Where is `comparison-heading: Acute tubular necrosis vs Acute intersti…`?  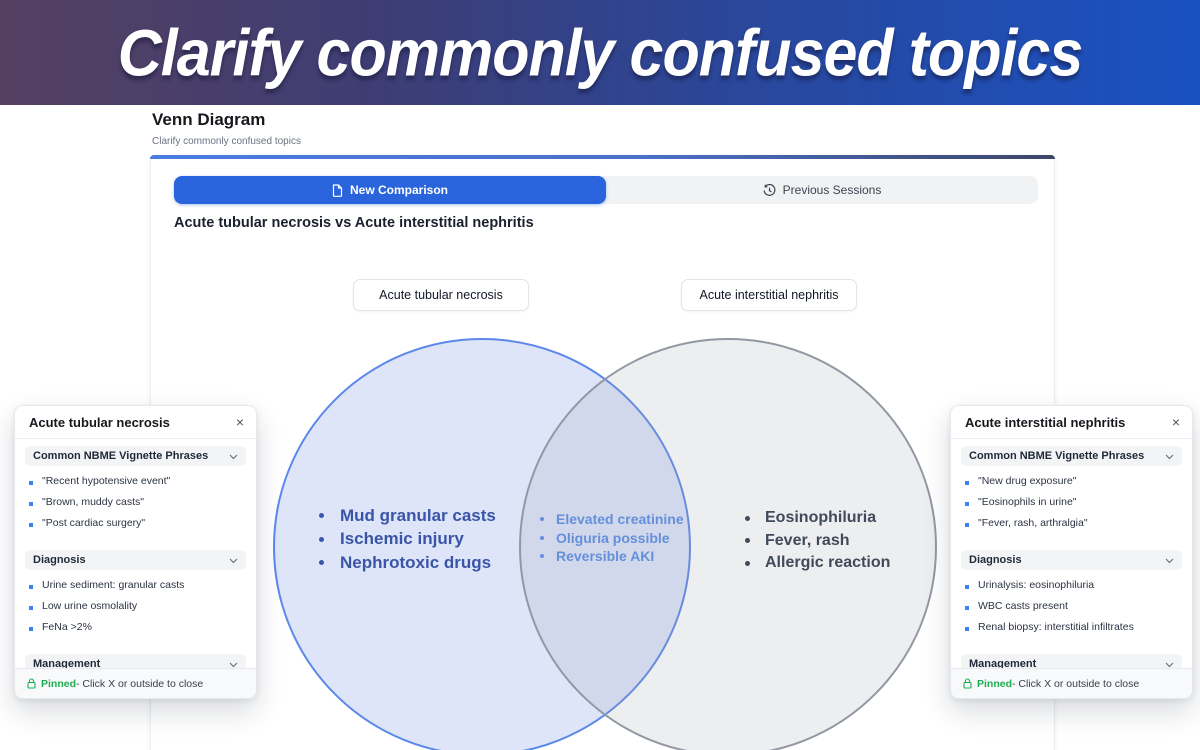
comparison-heading: Acute tubular necrosis vs Acute intersti… is located at coordinates (354, 223).